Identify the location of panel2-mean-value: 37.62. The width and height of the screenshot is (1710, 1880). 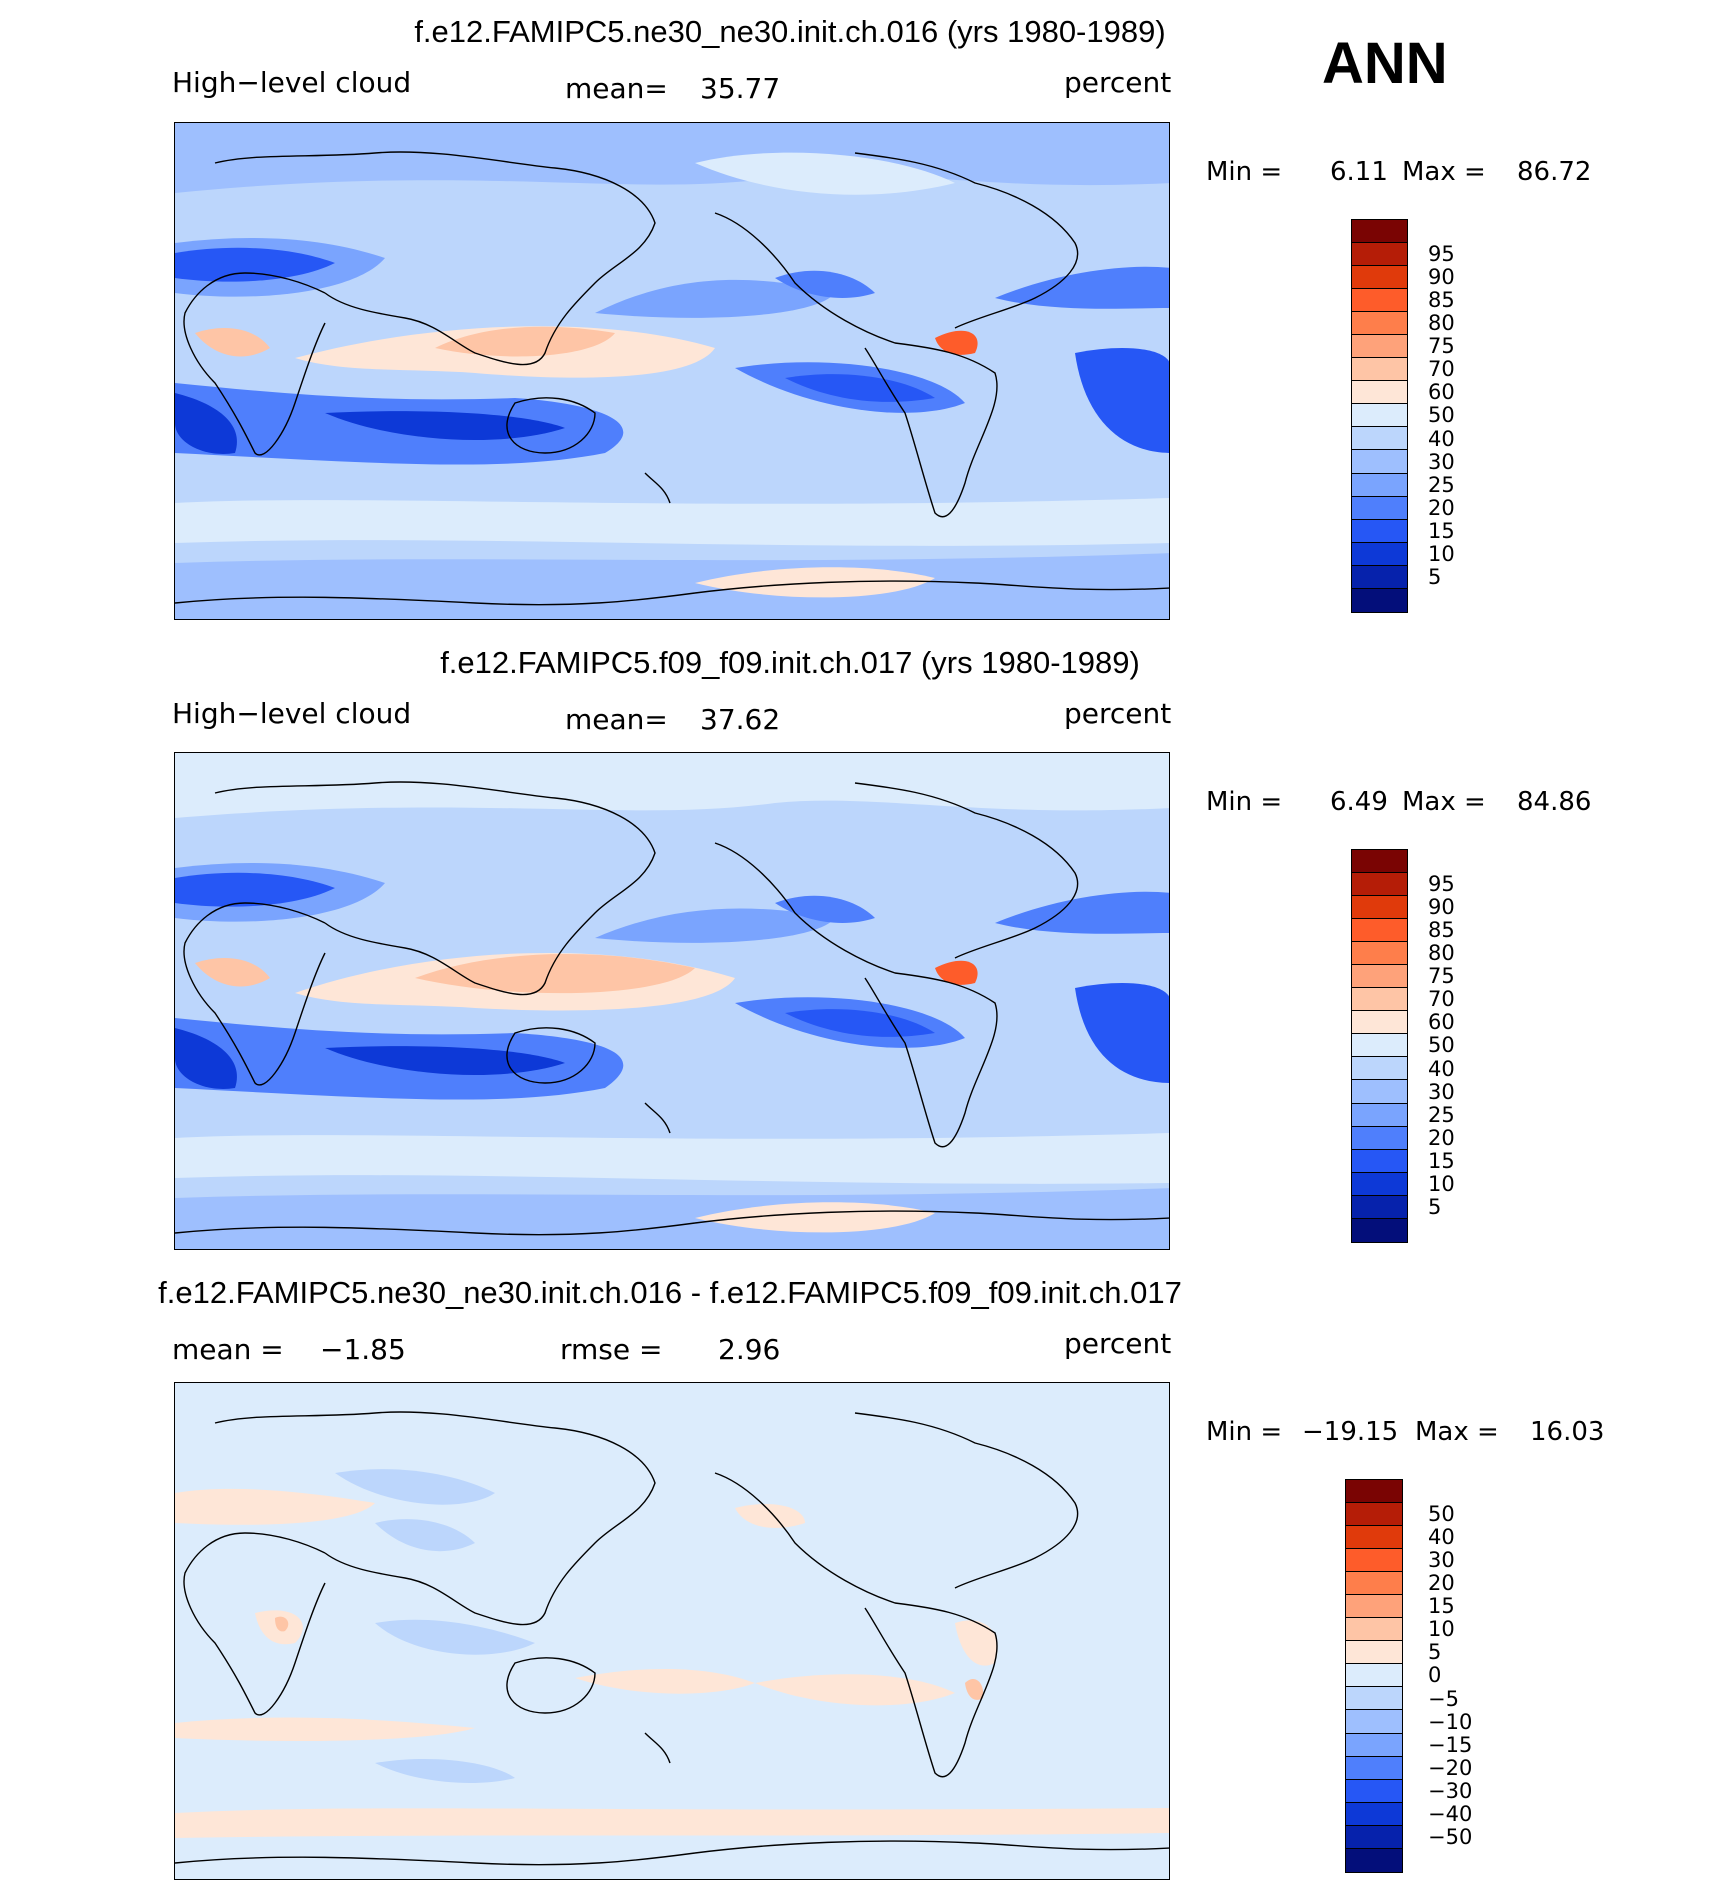
(740, 719).